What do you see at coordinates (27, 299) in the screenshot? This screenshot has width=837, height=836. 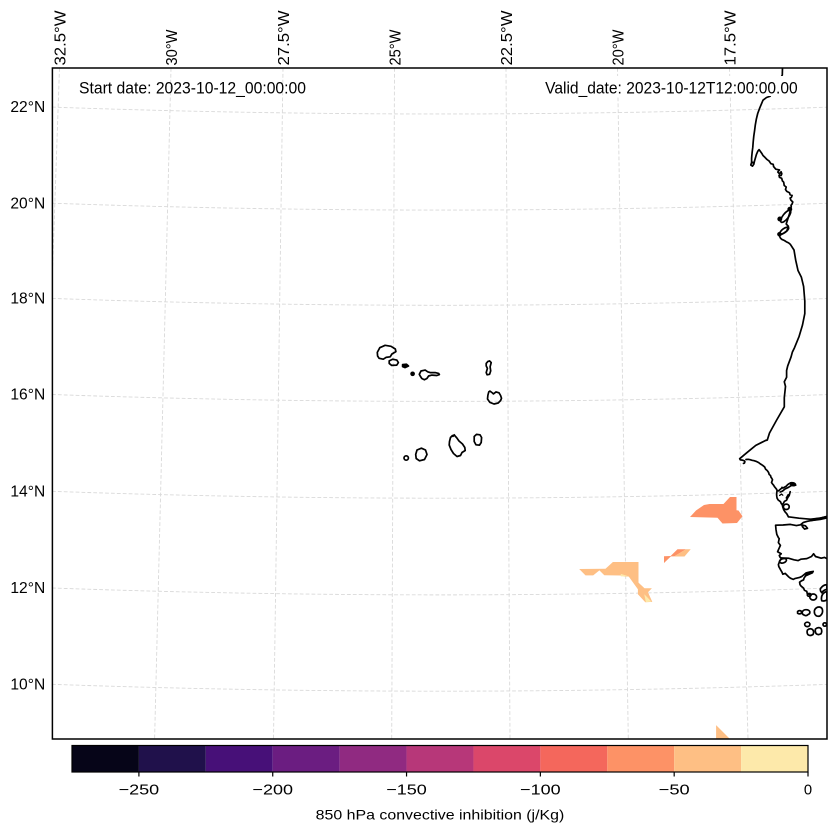 I see `svg-text: 18°N` at bounding box center [27, 299].